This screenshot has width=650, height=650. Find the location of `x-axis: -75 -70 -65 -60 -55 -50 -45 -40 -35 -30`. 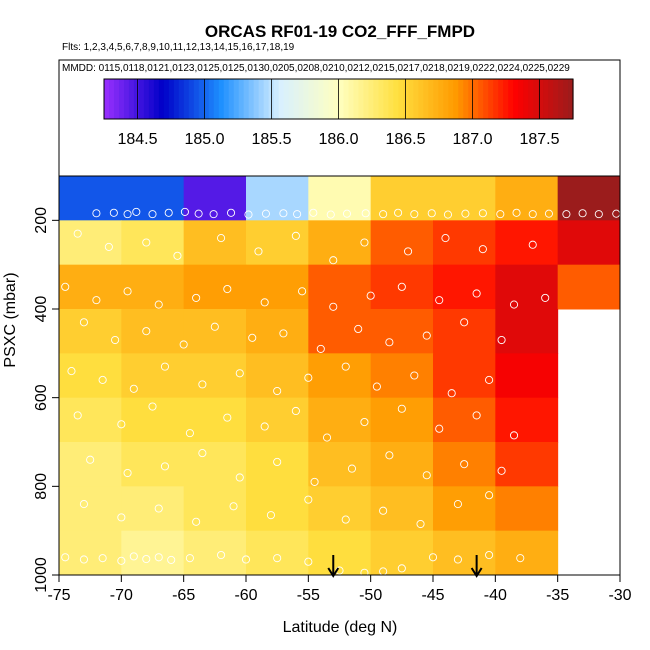

x-axis: -75 -70 -65 -60 -55 -50 -45 -40 -35 -30 is located at coordinates (339, 589).